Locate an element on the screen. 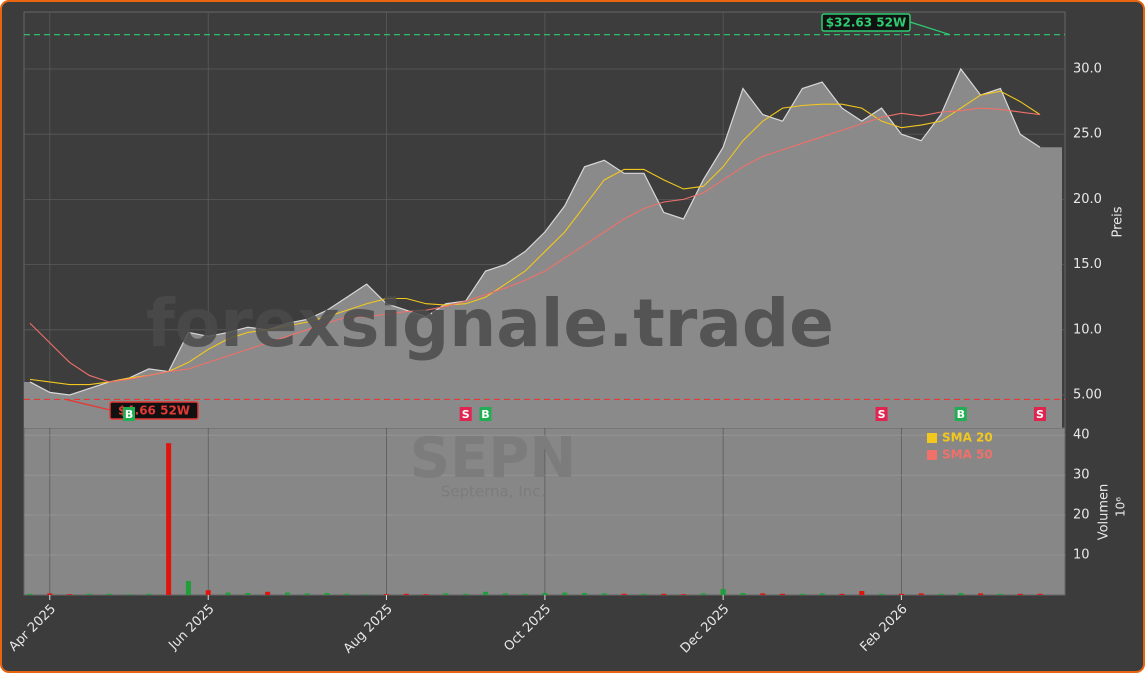 The width and height of the screenshot is (1145, 673). y-tick-label: 5.00 is located at coordinates (1087, 395).